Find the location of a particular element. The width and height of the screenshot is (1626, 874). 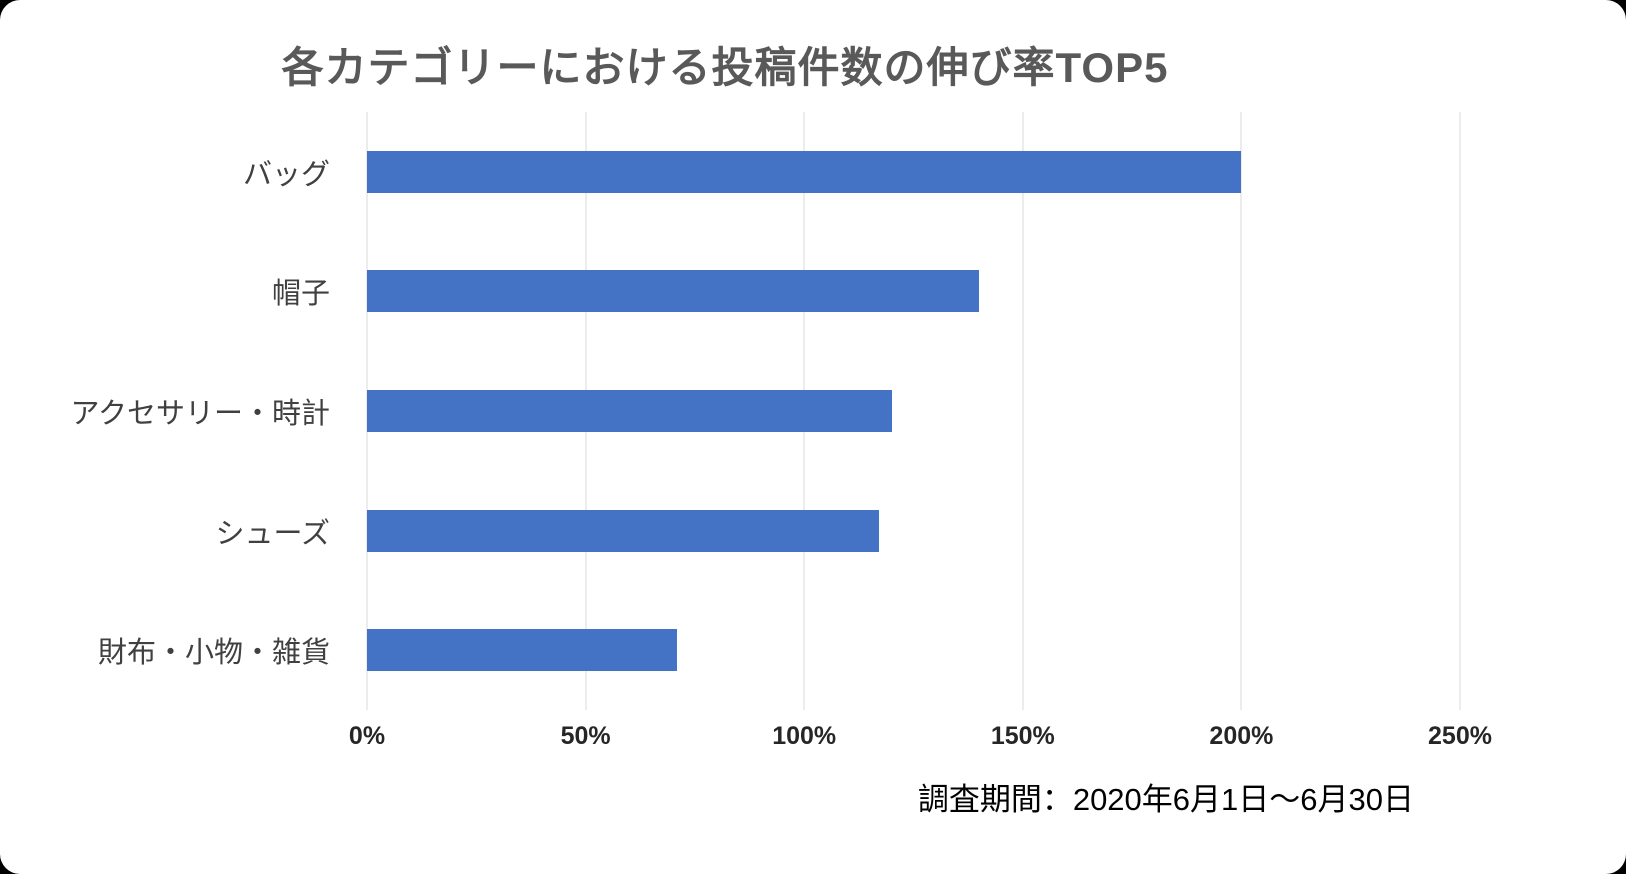

x-tick-label: 200% is located at coordinates (1241, 736).